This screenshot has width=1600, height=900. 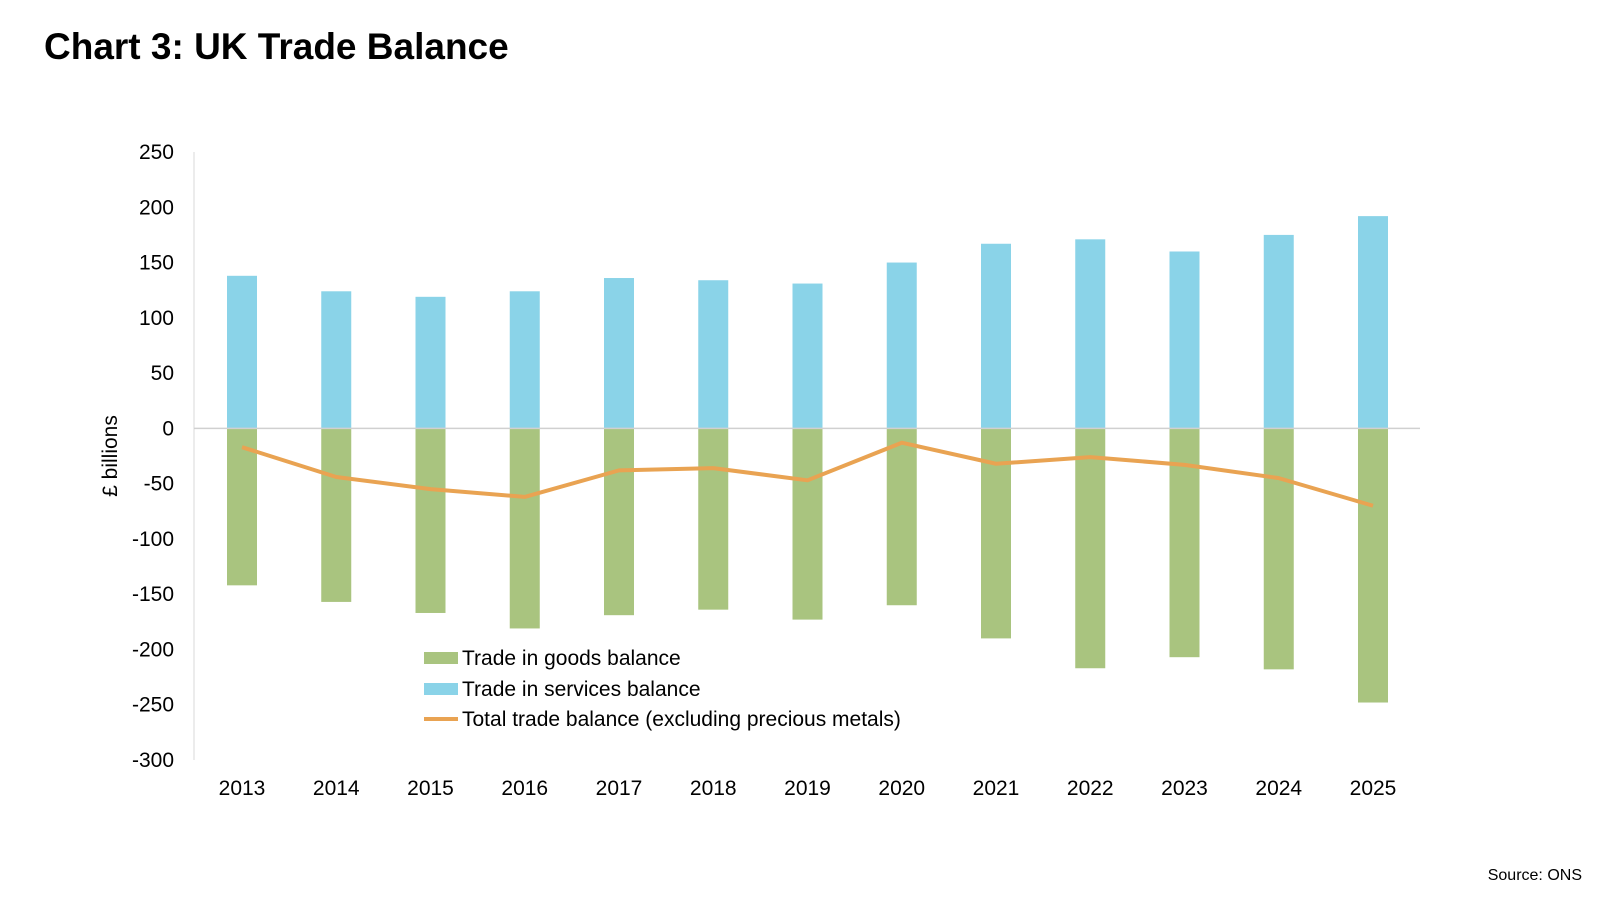 I want to click on x-tick-label: 2021, so click(x=996, y=788).